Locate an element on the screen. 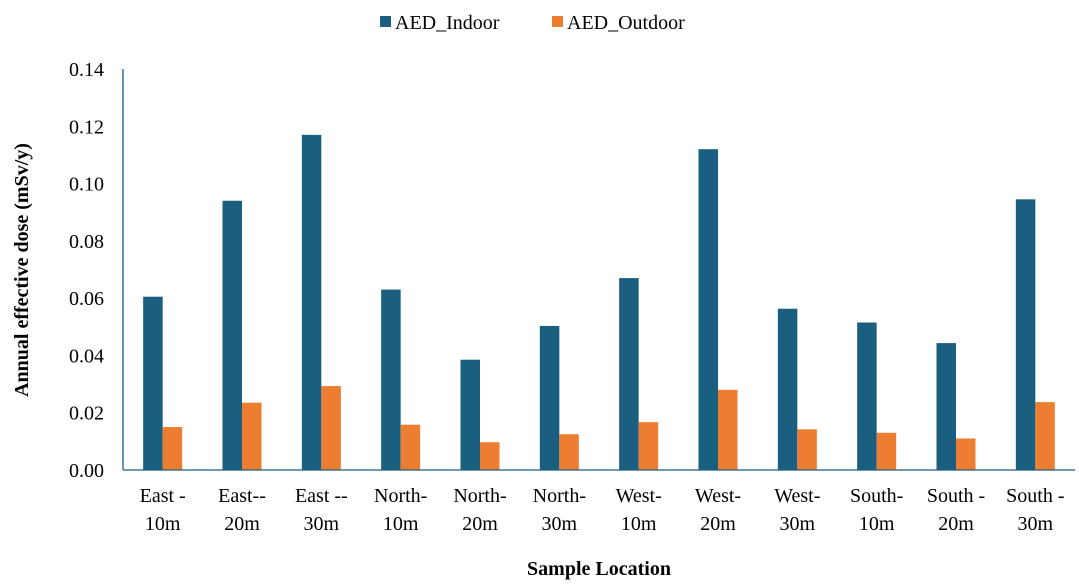 The height and width of the screenshot is (585, 1079). x-tick-label: West-20m is located at coordinates (718, 510).